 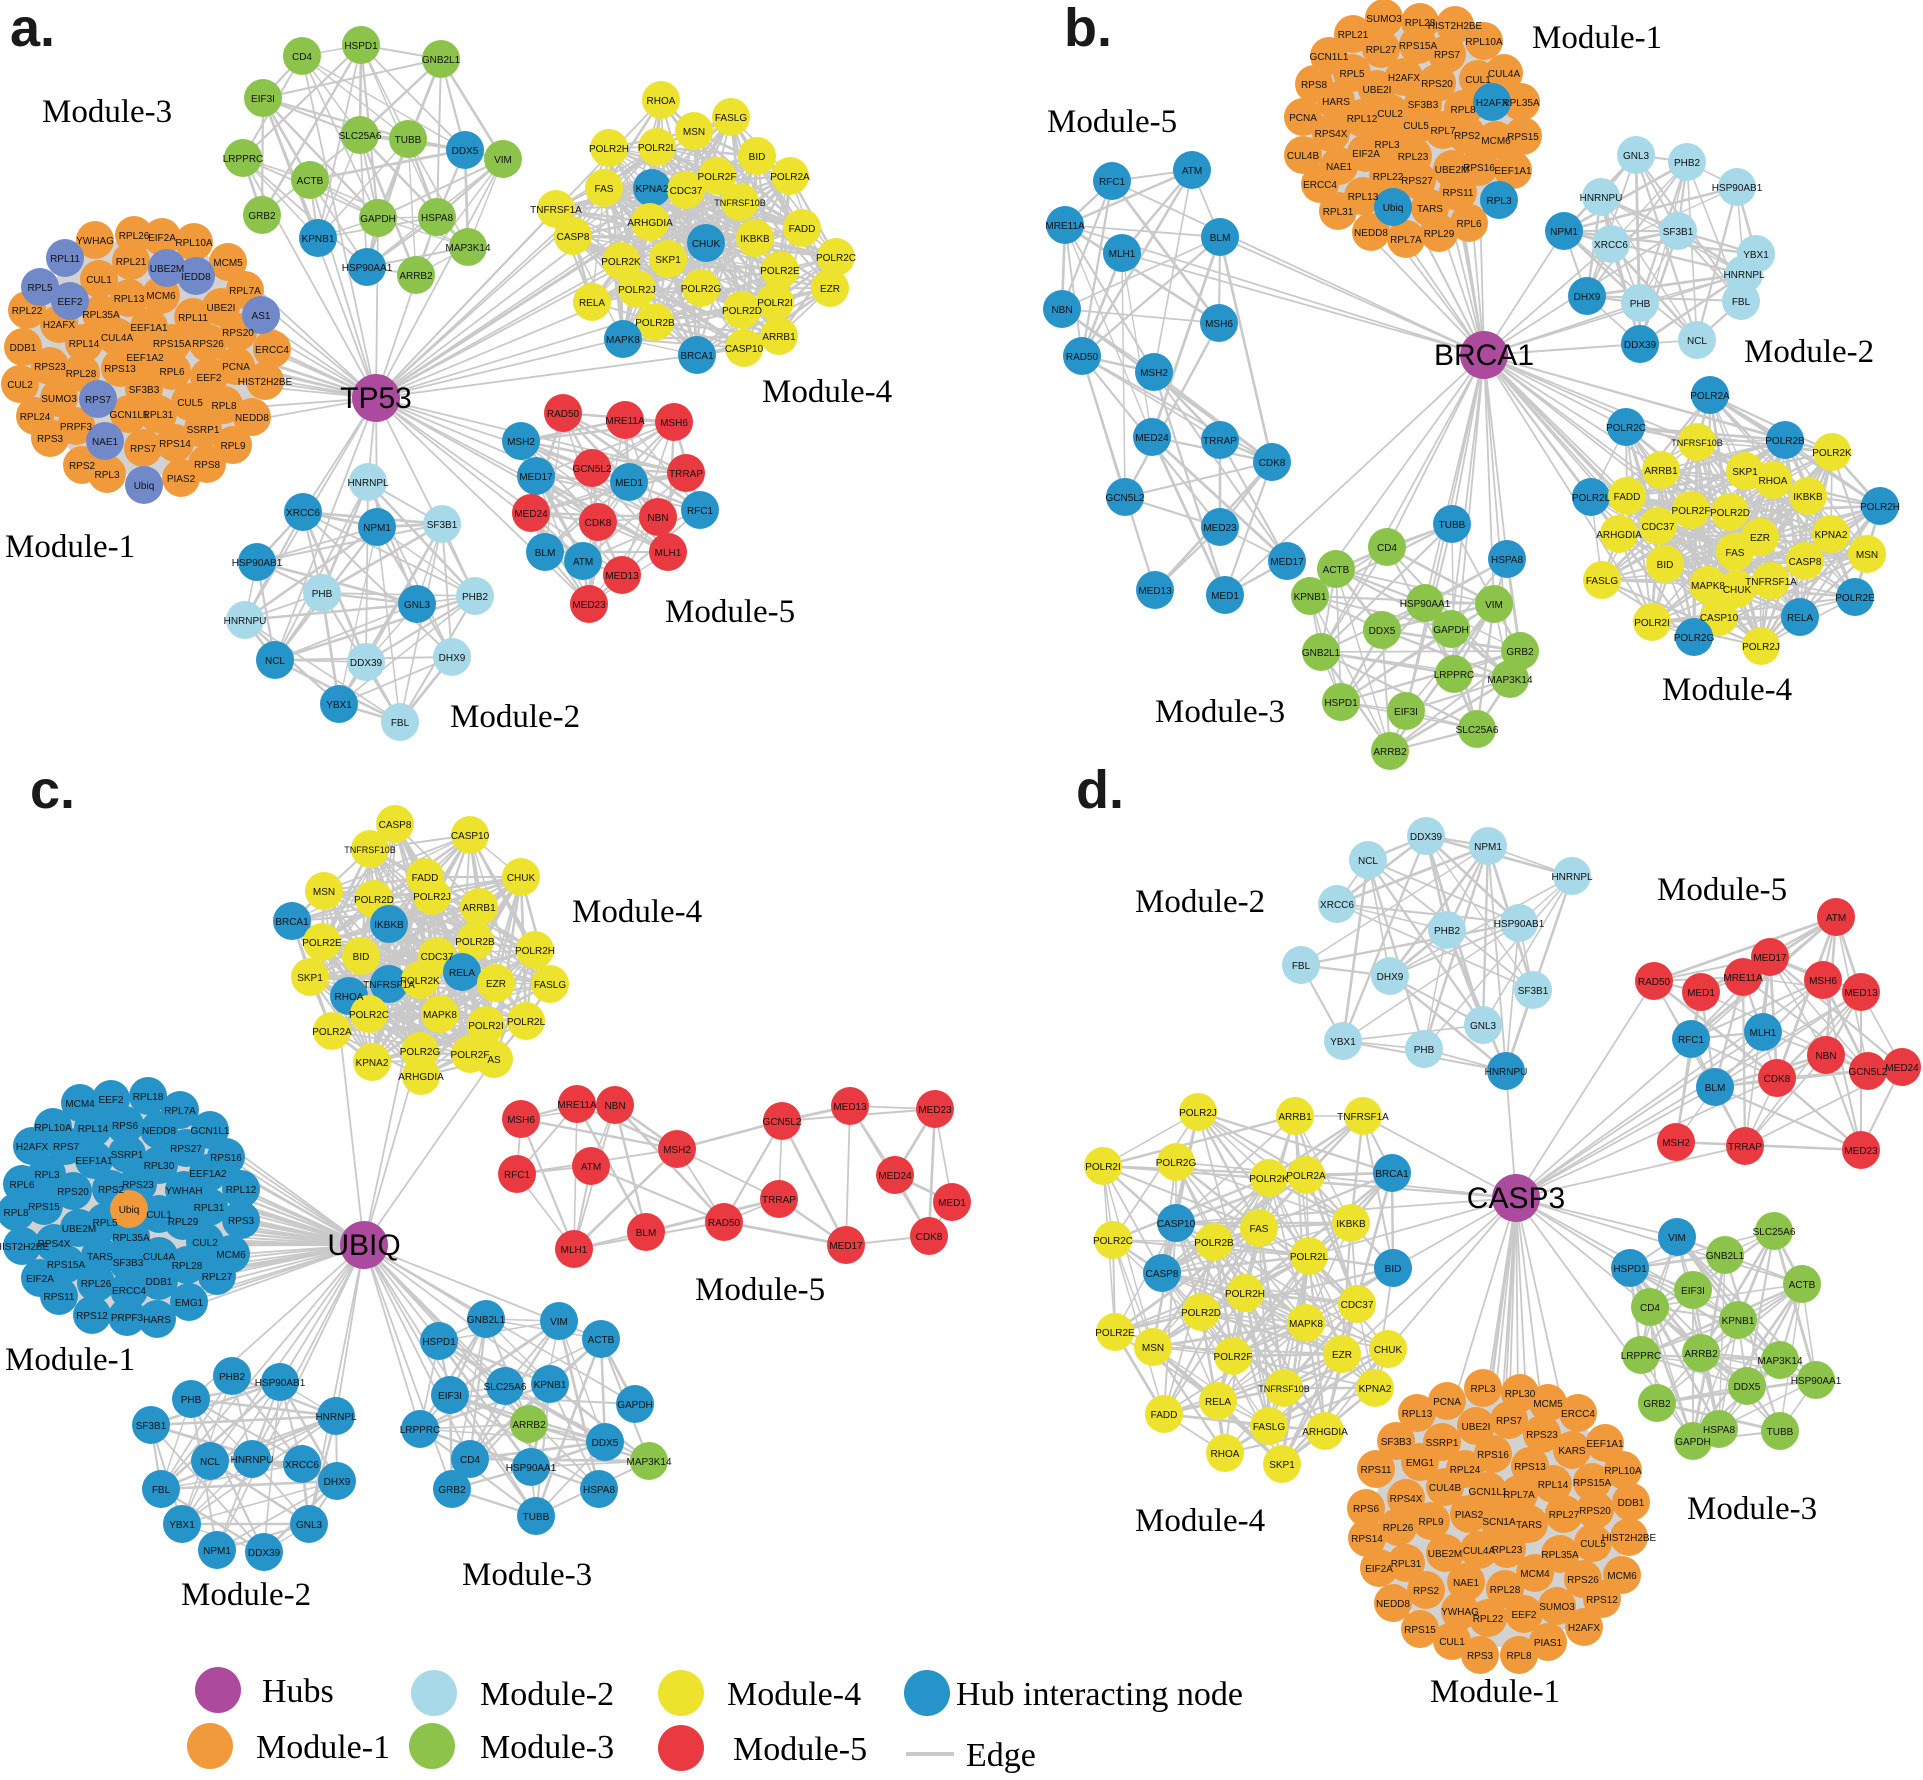 I want to click on svg-text: SSRP1, so click(x=127, y=1155).